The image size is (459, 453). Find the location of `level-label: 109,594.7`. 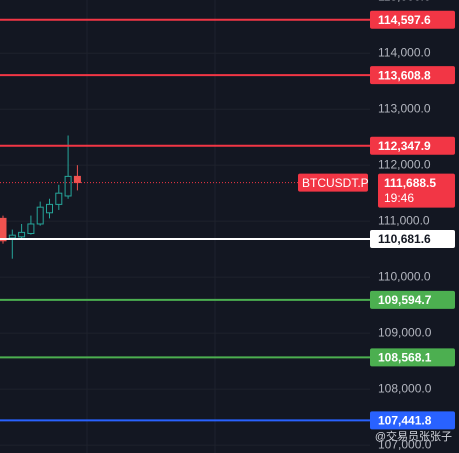

level-label: 109,594.7 is located at coordinates (405, 300).